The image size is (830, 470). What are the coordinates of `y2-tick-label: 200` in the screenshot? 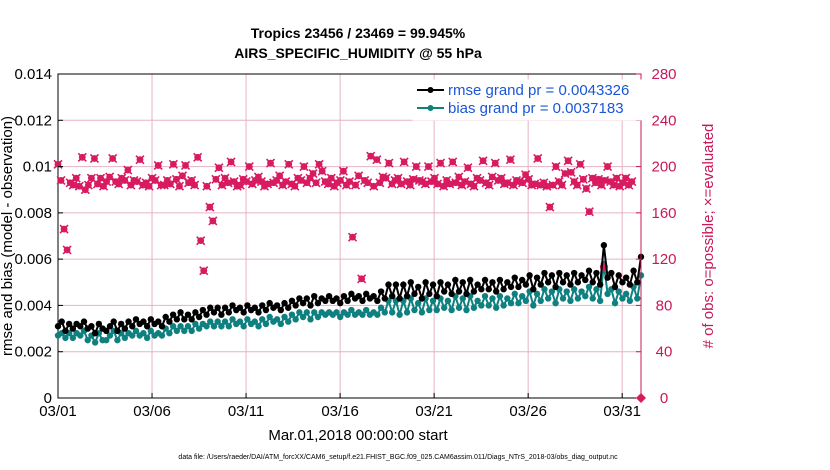 It's located at (663, 167).